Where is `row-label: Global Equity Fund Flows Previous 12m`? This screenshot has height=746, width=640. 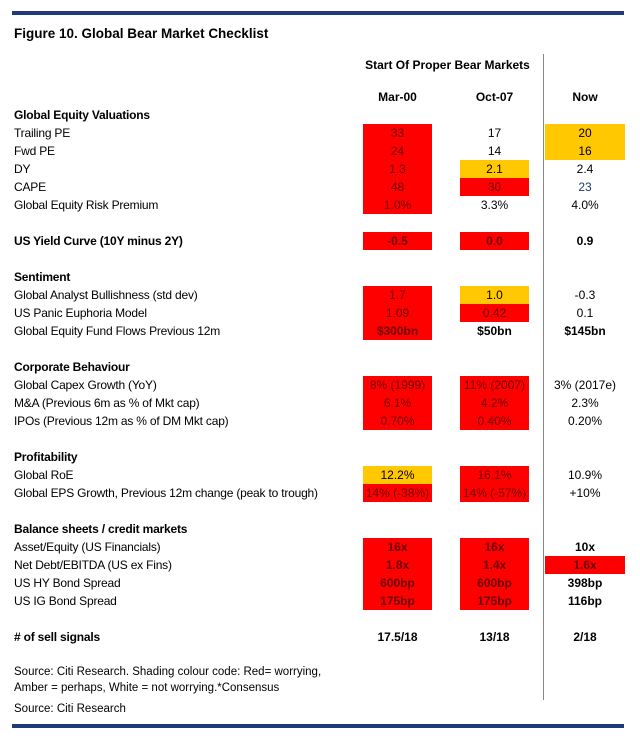
row-label: Global Equity Fund Flows Previous 12m is located at coordinates (117, 331).